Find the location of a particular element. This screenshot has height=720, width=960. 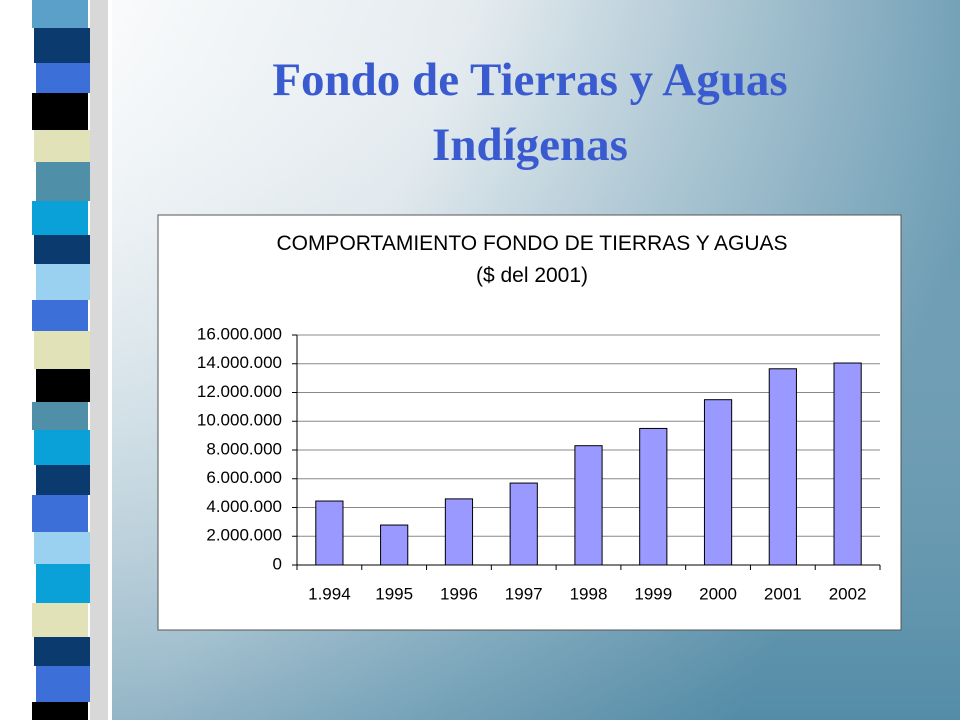

x-tick-label: 1999 is located at coordinates (653, 593).